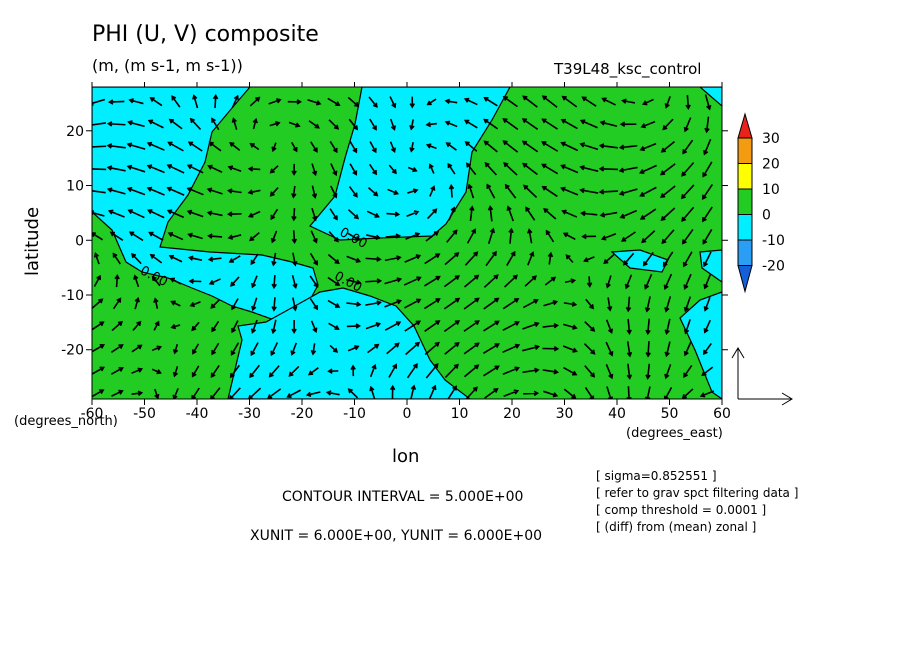 Image resolution: width=904 pixels, height=654 pixels. I want to click on x-tick-label: -40, so click(197, 414).